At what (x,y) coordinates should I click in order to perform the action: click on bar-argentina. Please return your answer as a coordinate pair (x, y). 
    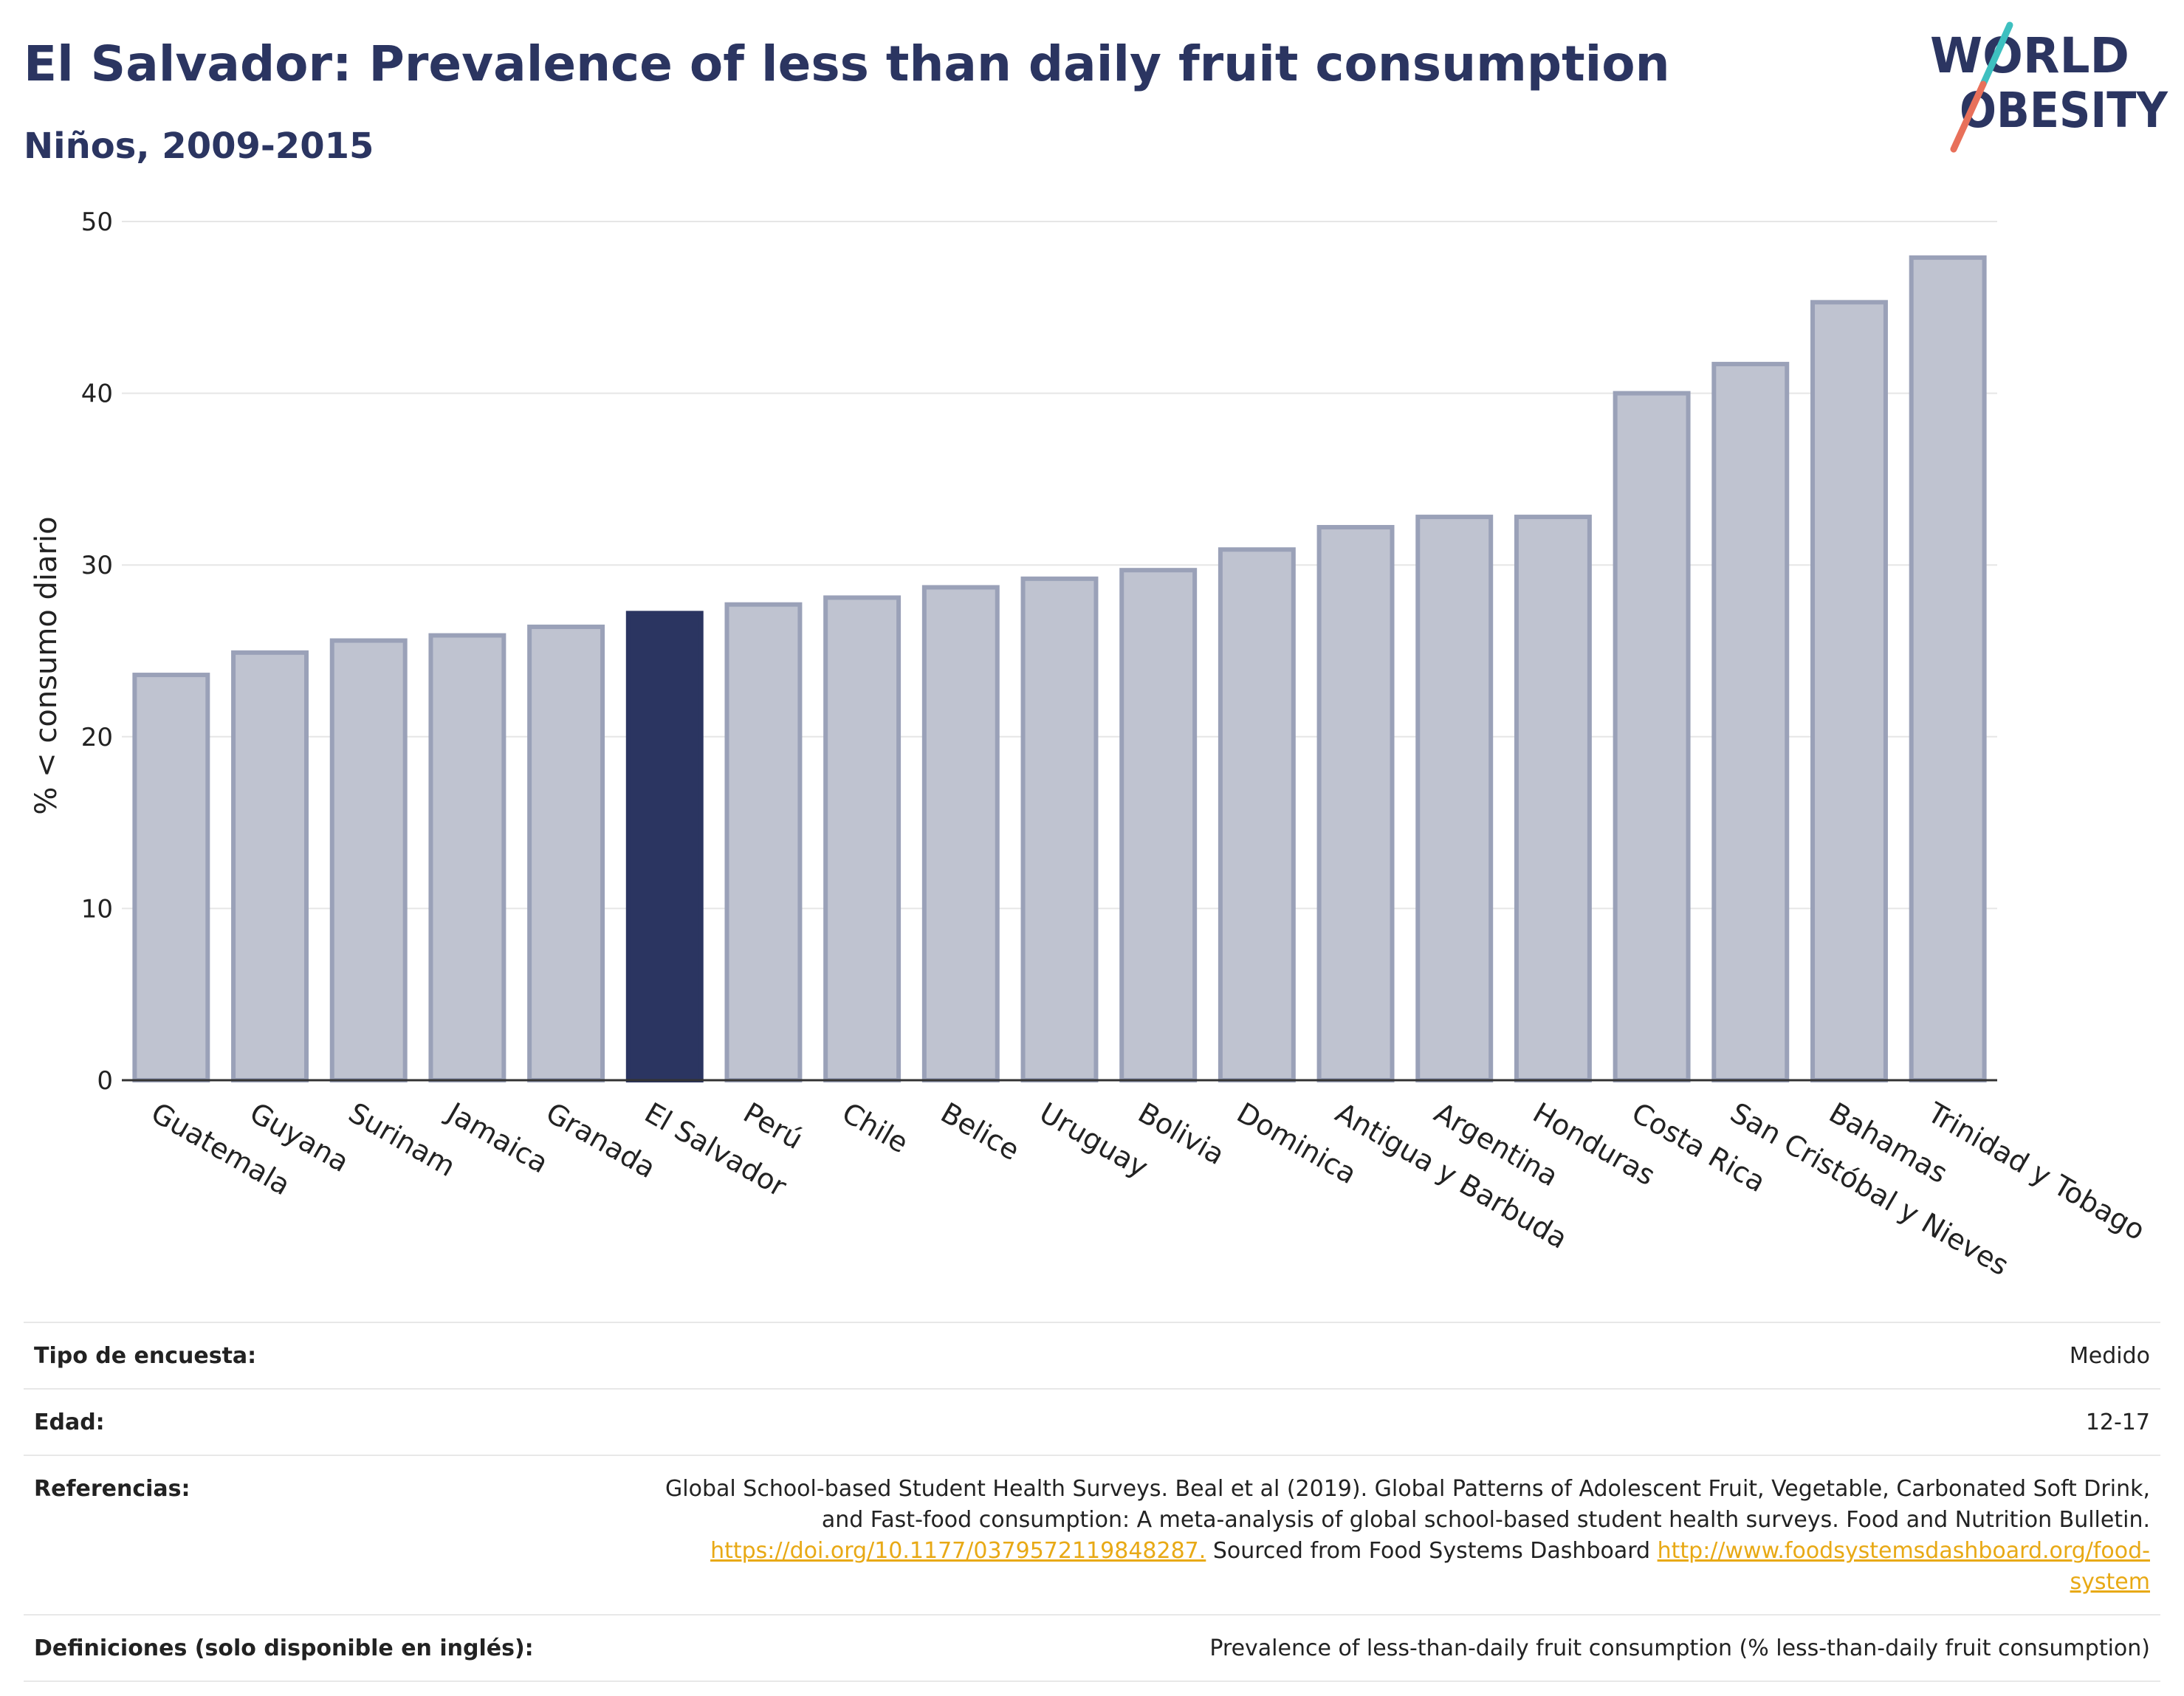
    Looking at the image, I should click on (1454, 798).